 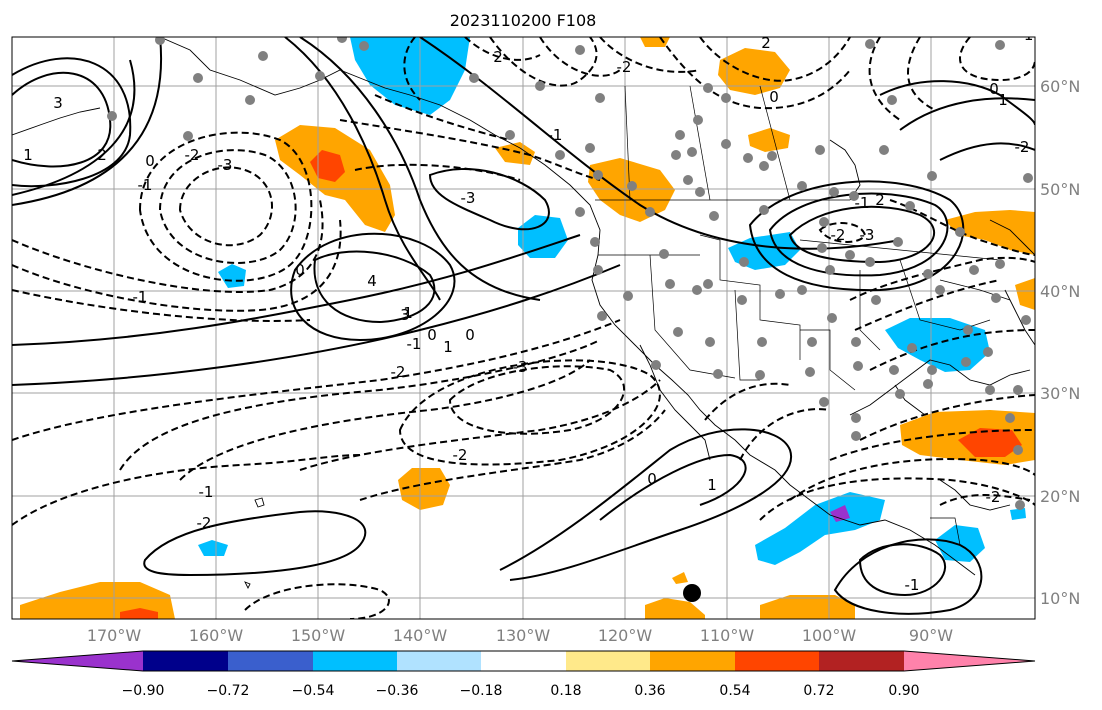 What do you see at coordinates (727, 635) in the screenshot?
I see `lon-tick-label: 110°W` at bounding box center [727, 635].